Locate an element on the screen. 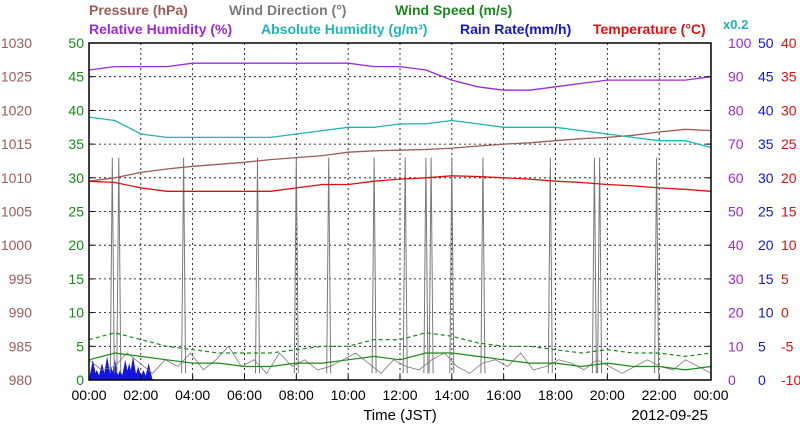 Image resolution: width=800 pixels, height=434 pixels. pressure-axis-tick: 995 is located at coordinates (21, 279).